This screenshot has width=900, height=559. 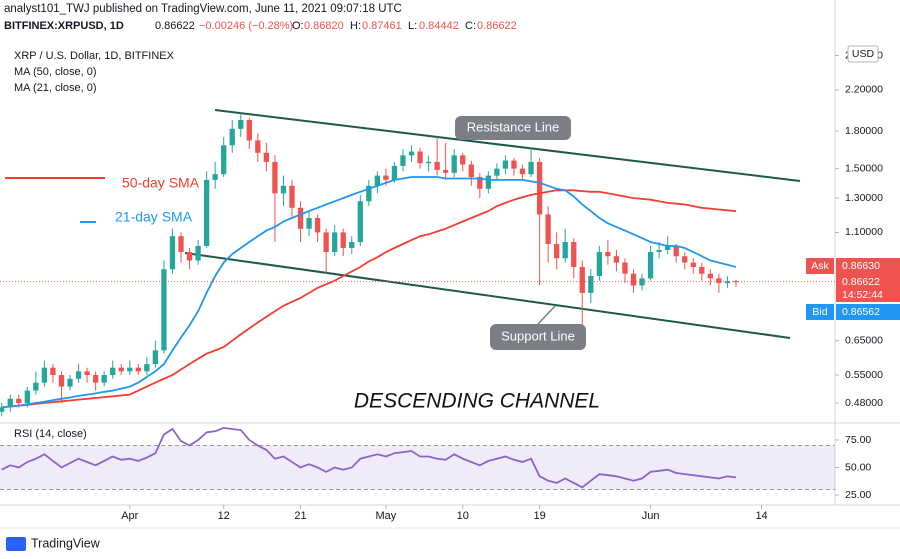 I want to click on high-value: 0.87461, so click(x=382, y=26).